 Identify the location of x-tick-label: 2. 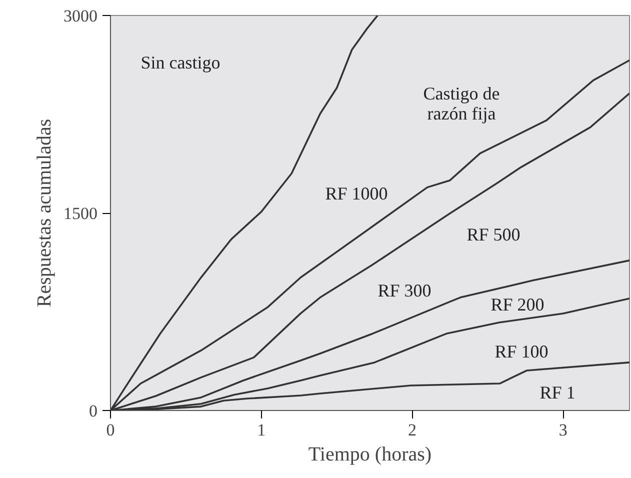
(412, 430).